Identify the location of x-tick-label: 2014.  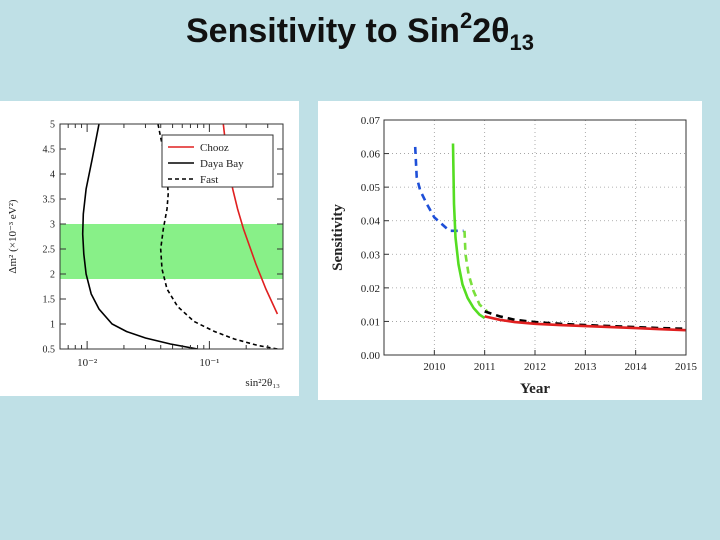
(636, 367).